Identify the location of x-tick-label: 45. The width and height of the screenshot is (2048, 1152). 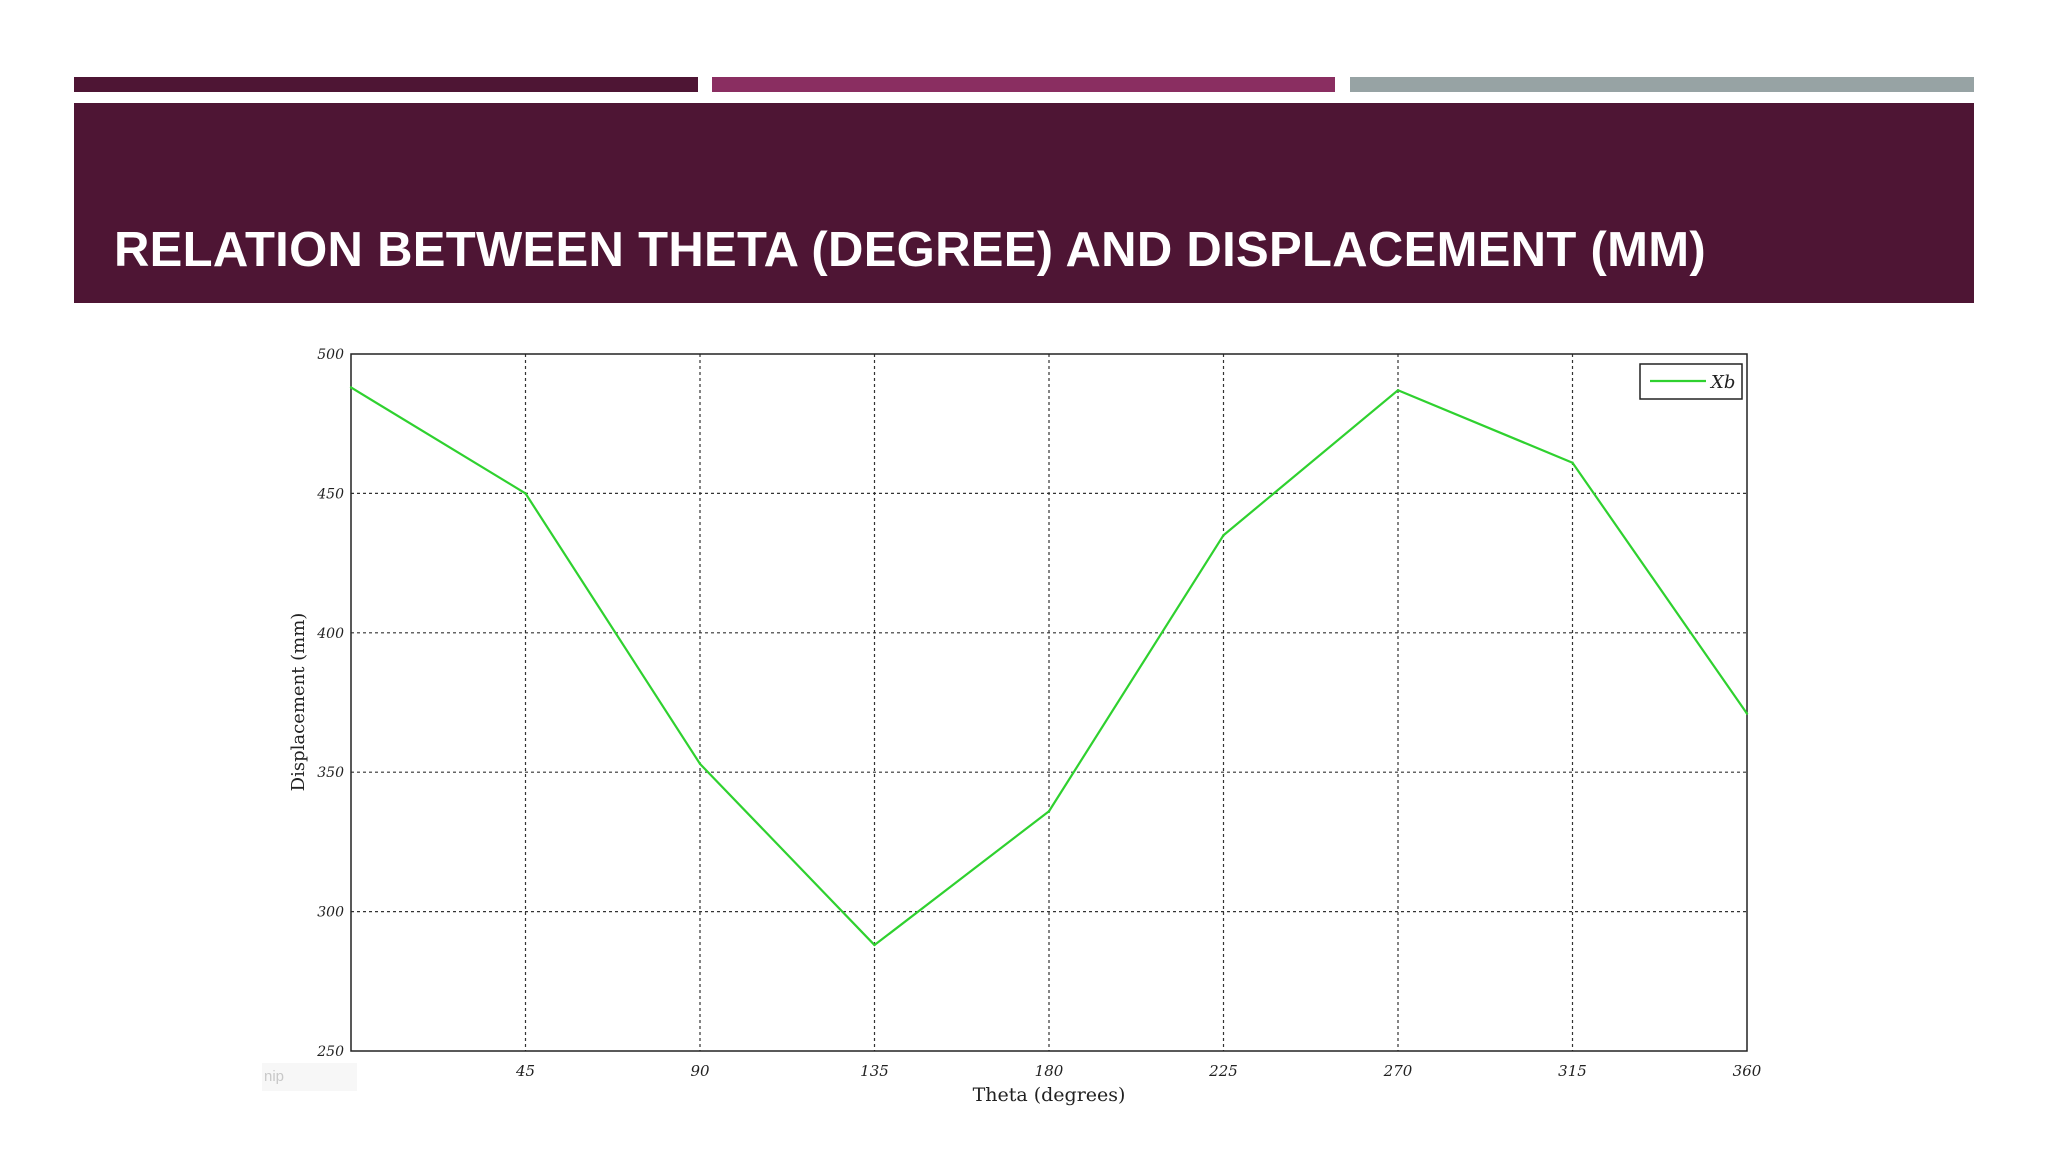
(525, 1071).